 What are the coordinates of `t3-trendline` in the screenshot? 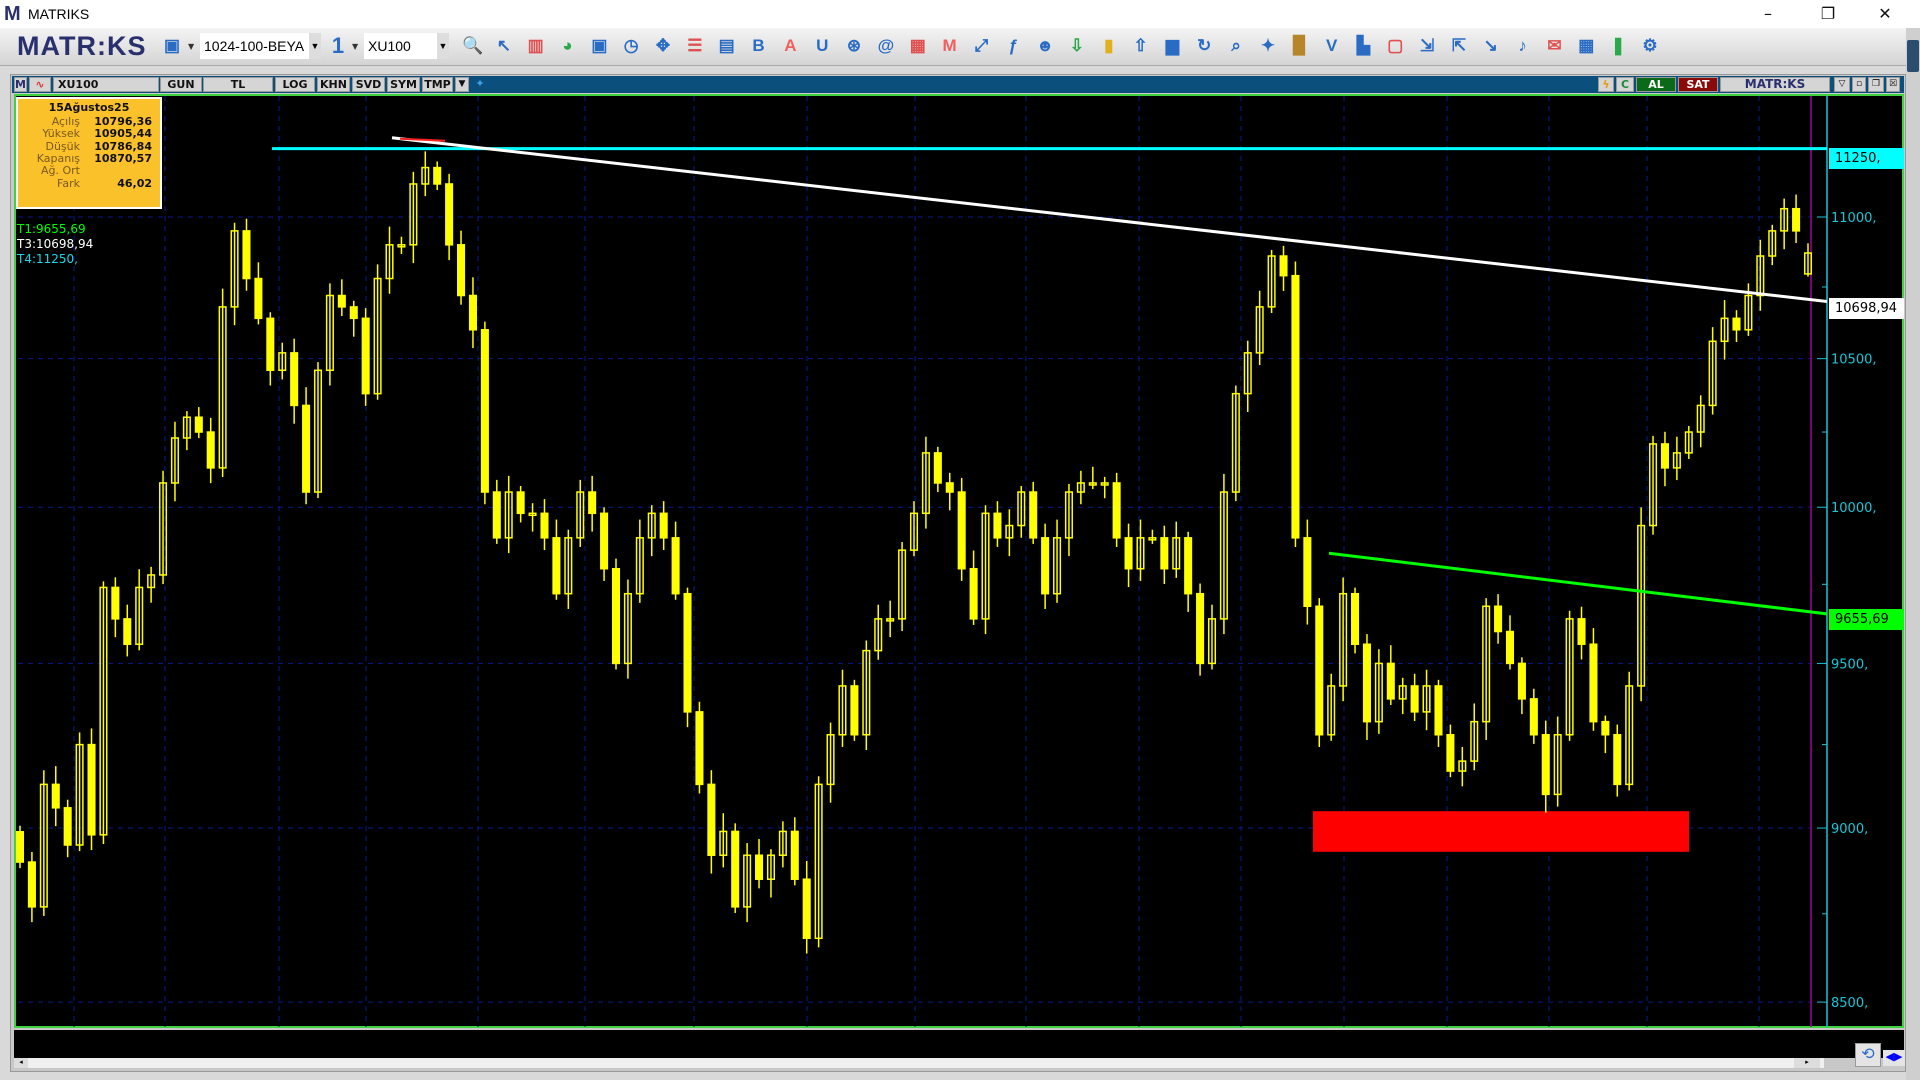 It's located at (1109, 219).